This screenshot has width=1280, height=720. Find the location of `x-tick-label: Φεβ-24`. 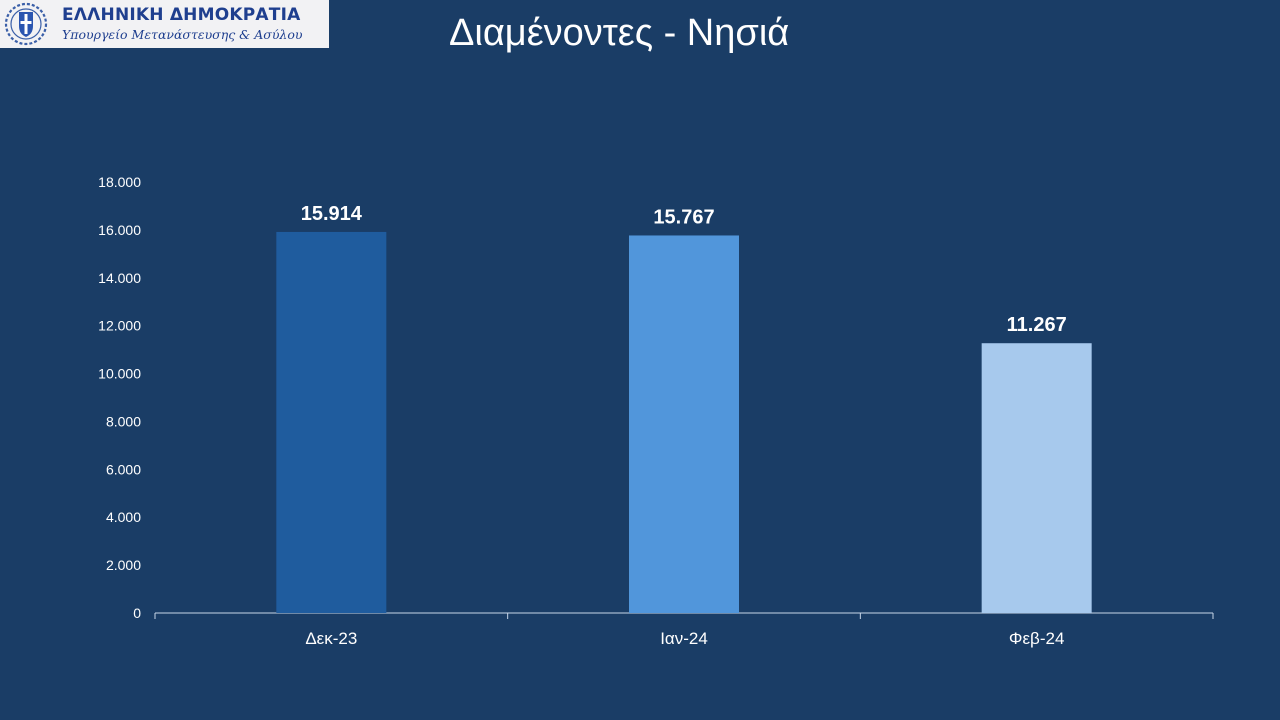

x-tick-label: Φεβ-24 is located at coordinates (1037, 638).